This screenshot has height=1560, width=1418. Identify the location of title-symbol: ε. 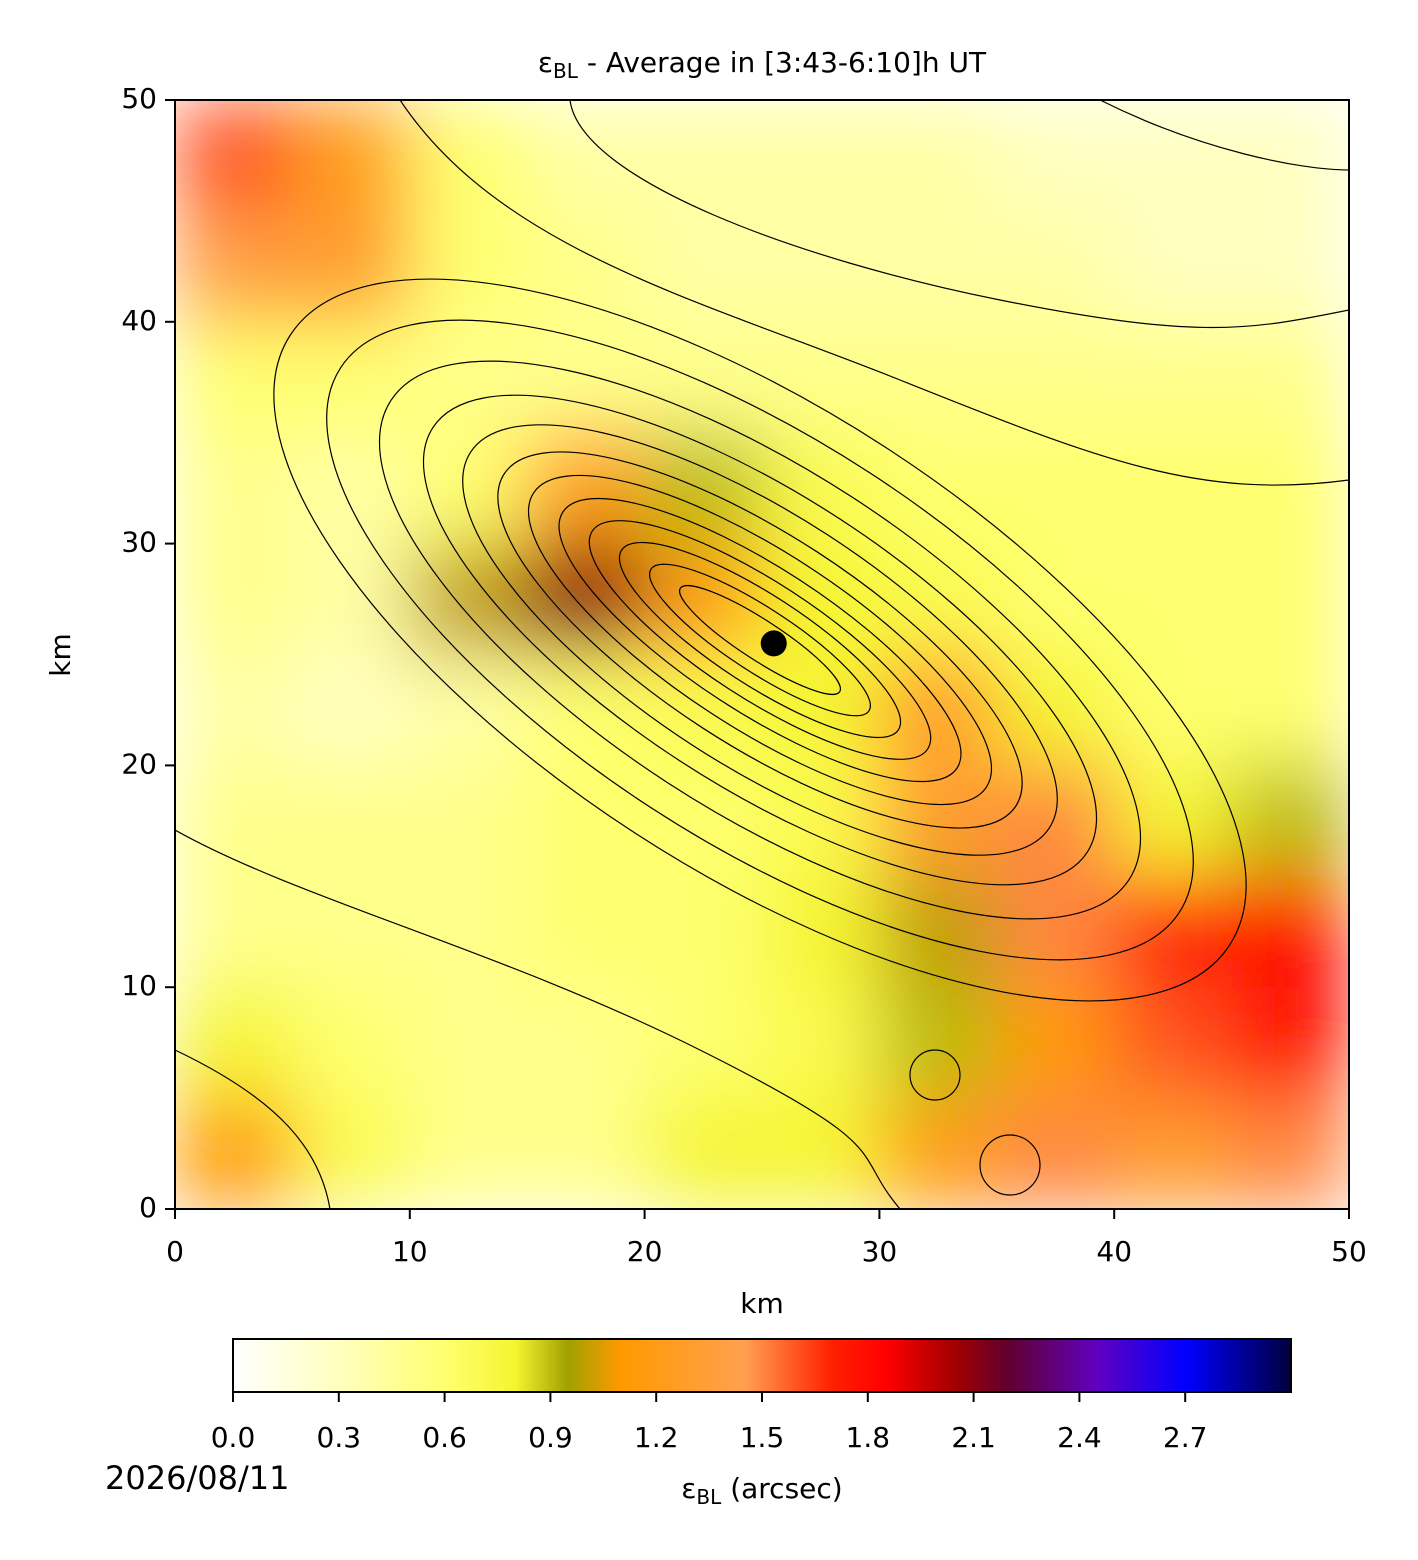
(545, 62).